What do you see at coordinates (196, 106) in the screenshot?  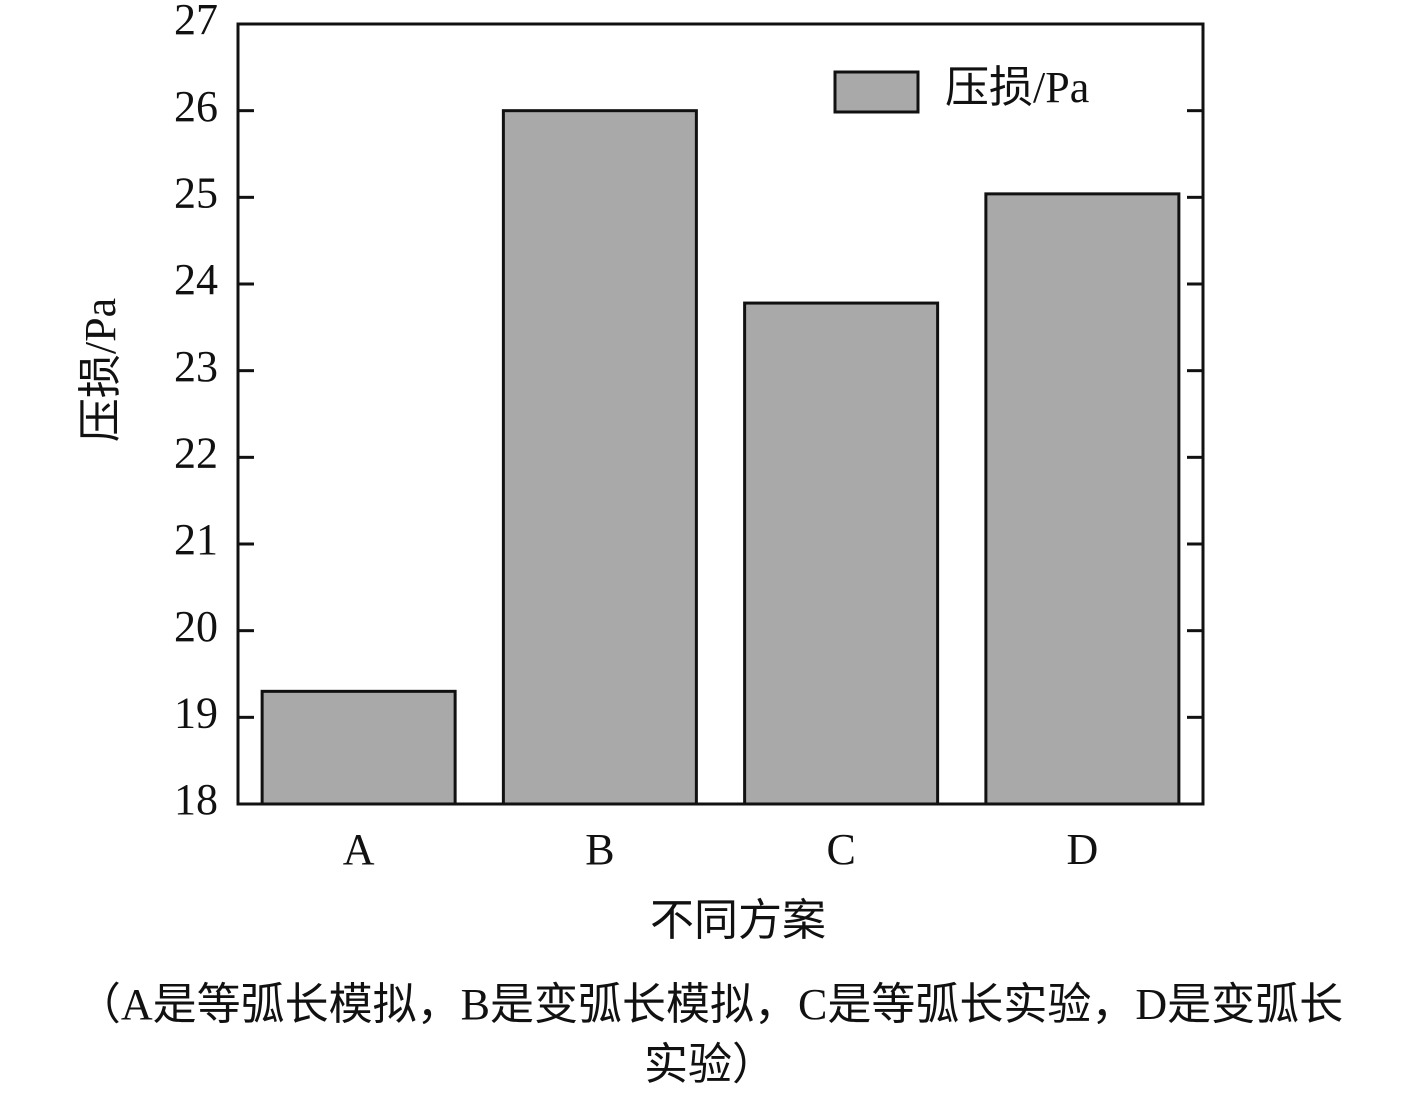 I see `y-tick-label: 26` at bounding box center [196, 106].